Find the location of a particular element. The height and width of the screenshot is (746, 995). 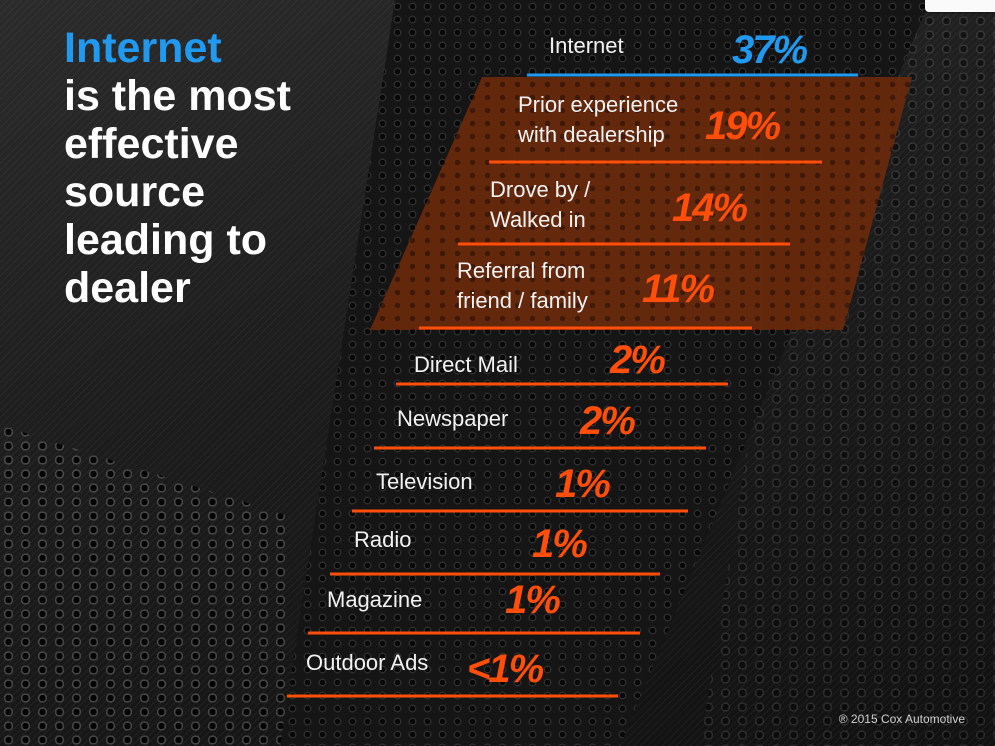

ranking-row: Prior experience with dealership 19% is located at coordinates (655, 128).